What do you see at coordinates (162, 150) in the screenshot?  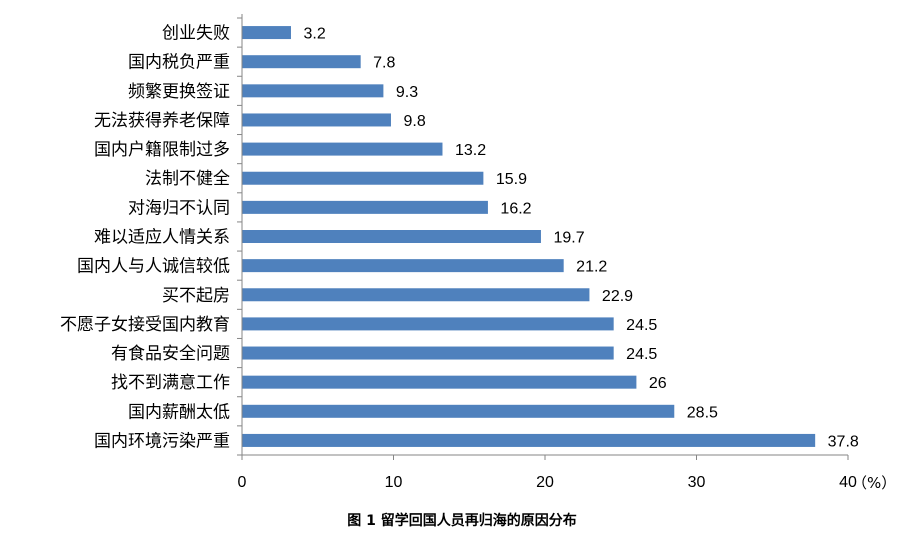 I see `category-label: 国内户籍限制过多` at bounding box center [162, 150].